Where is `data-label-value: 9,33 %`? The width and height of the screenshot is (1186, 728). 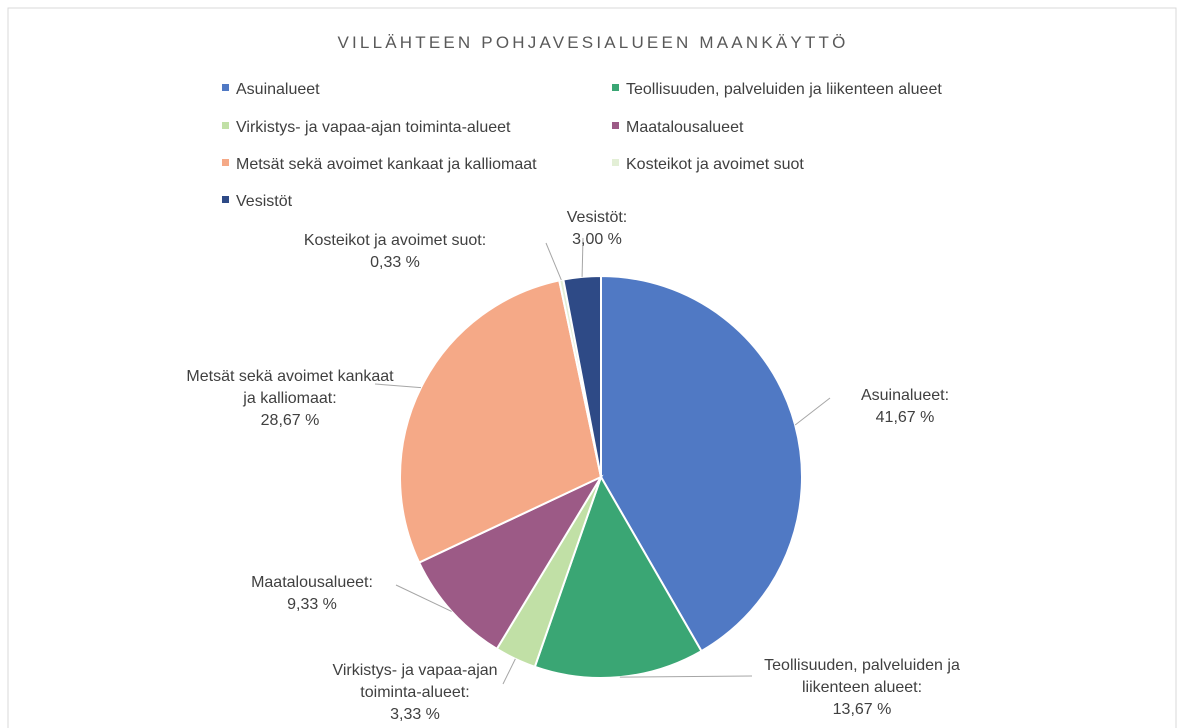
data-label-value: 9,33 % is located at coordinates (312, 604).